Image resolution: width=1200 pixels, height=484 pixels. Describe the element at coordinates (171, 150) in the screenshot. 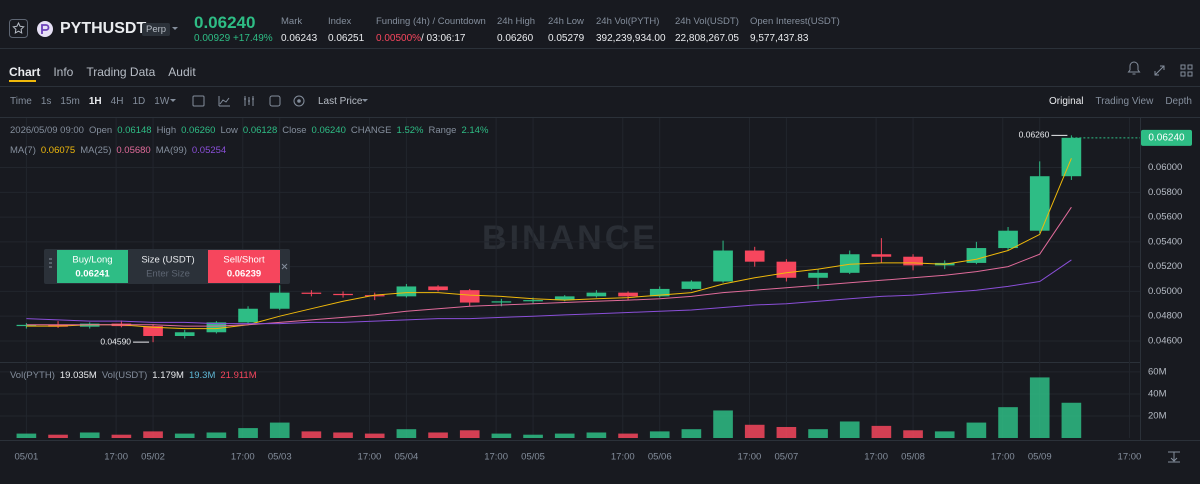

I see `ma-name: MA(99)` at that location.